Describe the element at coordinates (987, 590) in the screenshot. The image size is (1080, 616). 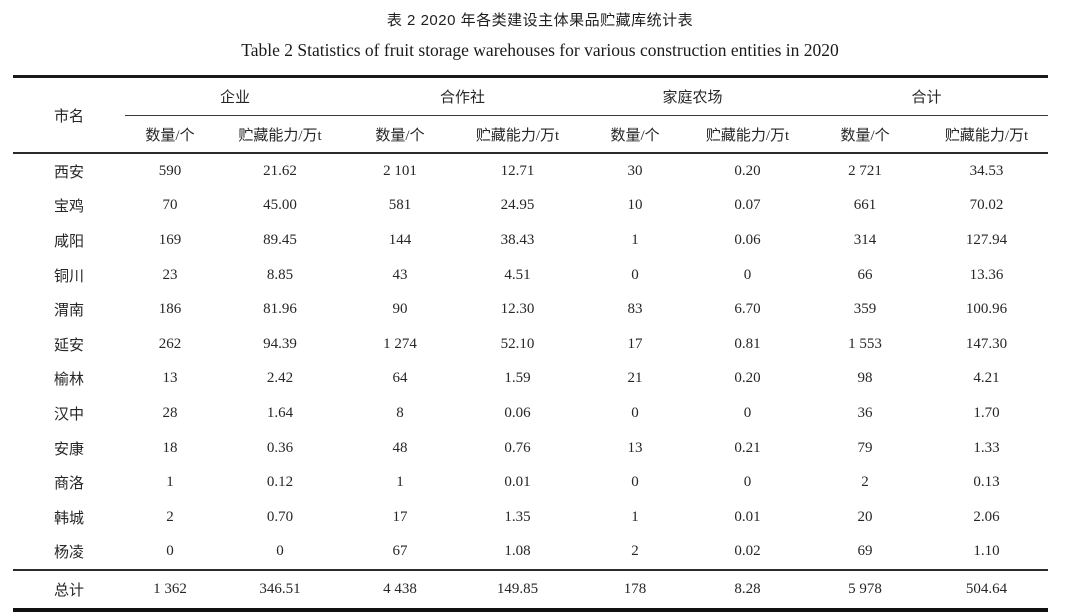
I see `total-value-cell: 504.64` at that location.